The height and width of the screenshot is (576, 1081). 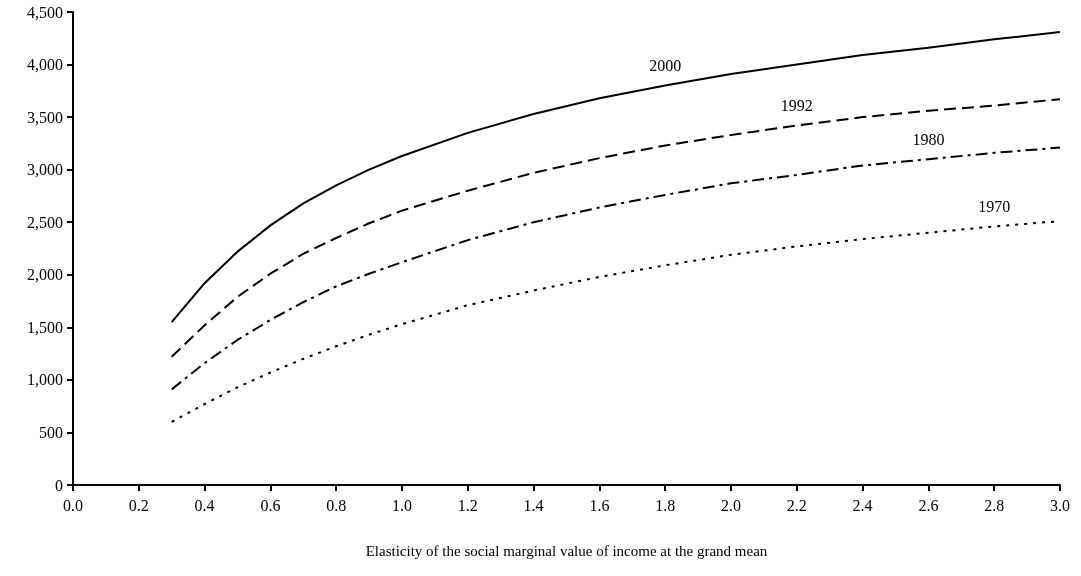 I want to click on y-tick-label: 500, so click(x=51, y=432).